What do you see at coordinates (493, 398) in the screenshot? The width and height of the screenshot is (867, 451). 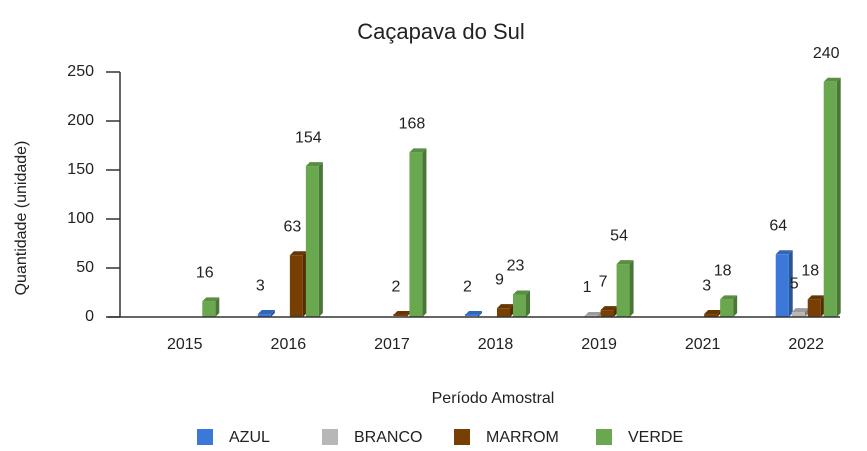 I see `x-axis-title: Período Amostral` at bounding box center [493, 398].